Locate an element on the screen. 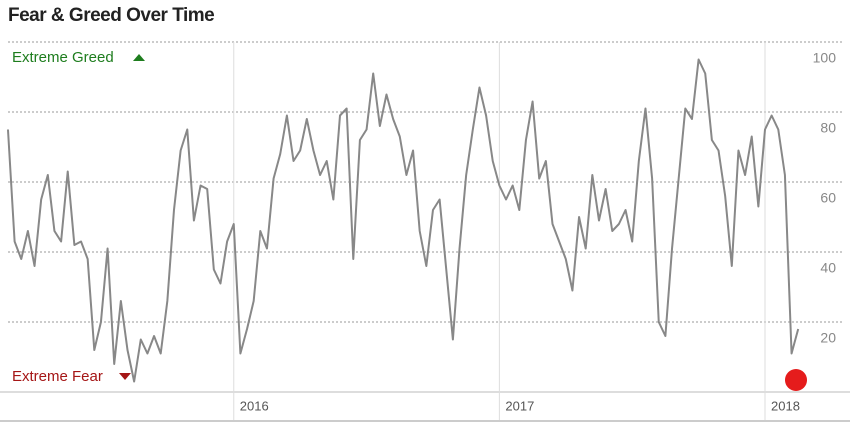 This screenshot has height=428, width=850. current-indicator is located at coordinates (796, 380).